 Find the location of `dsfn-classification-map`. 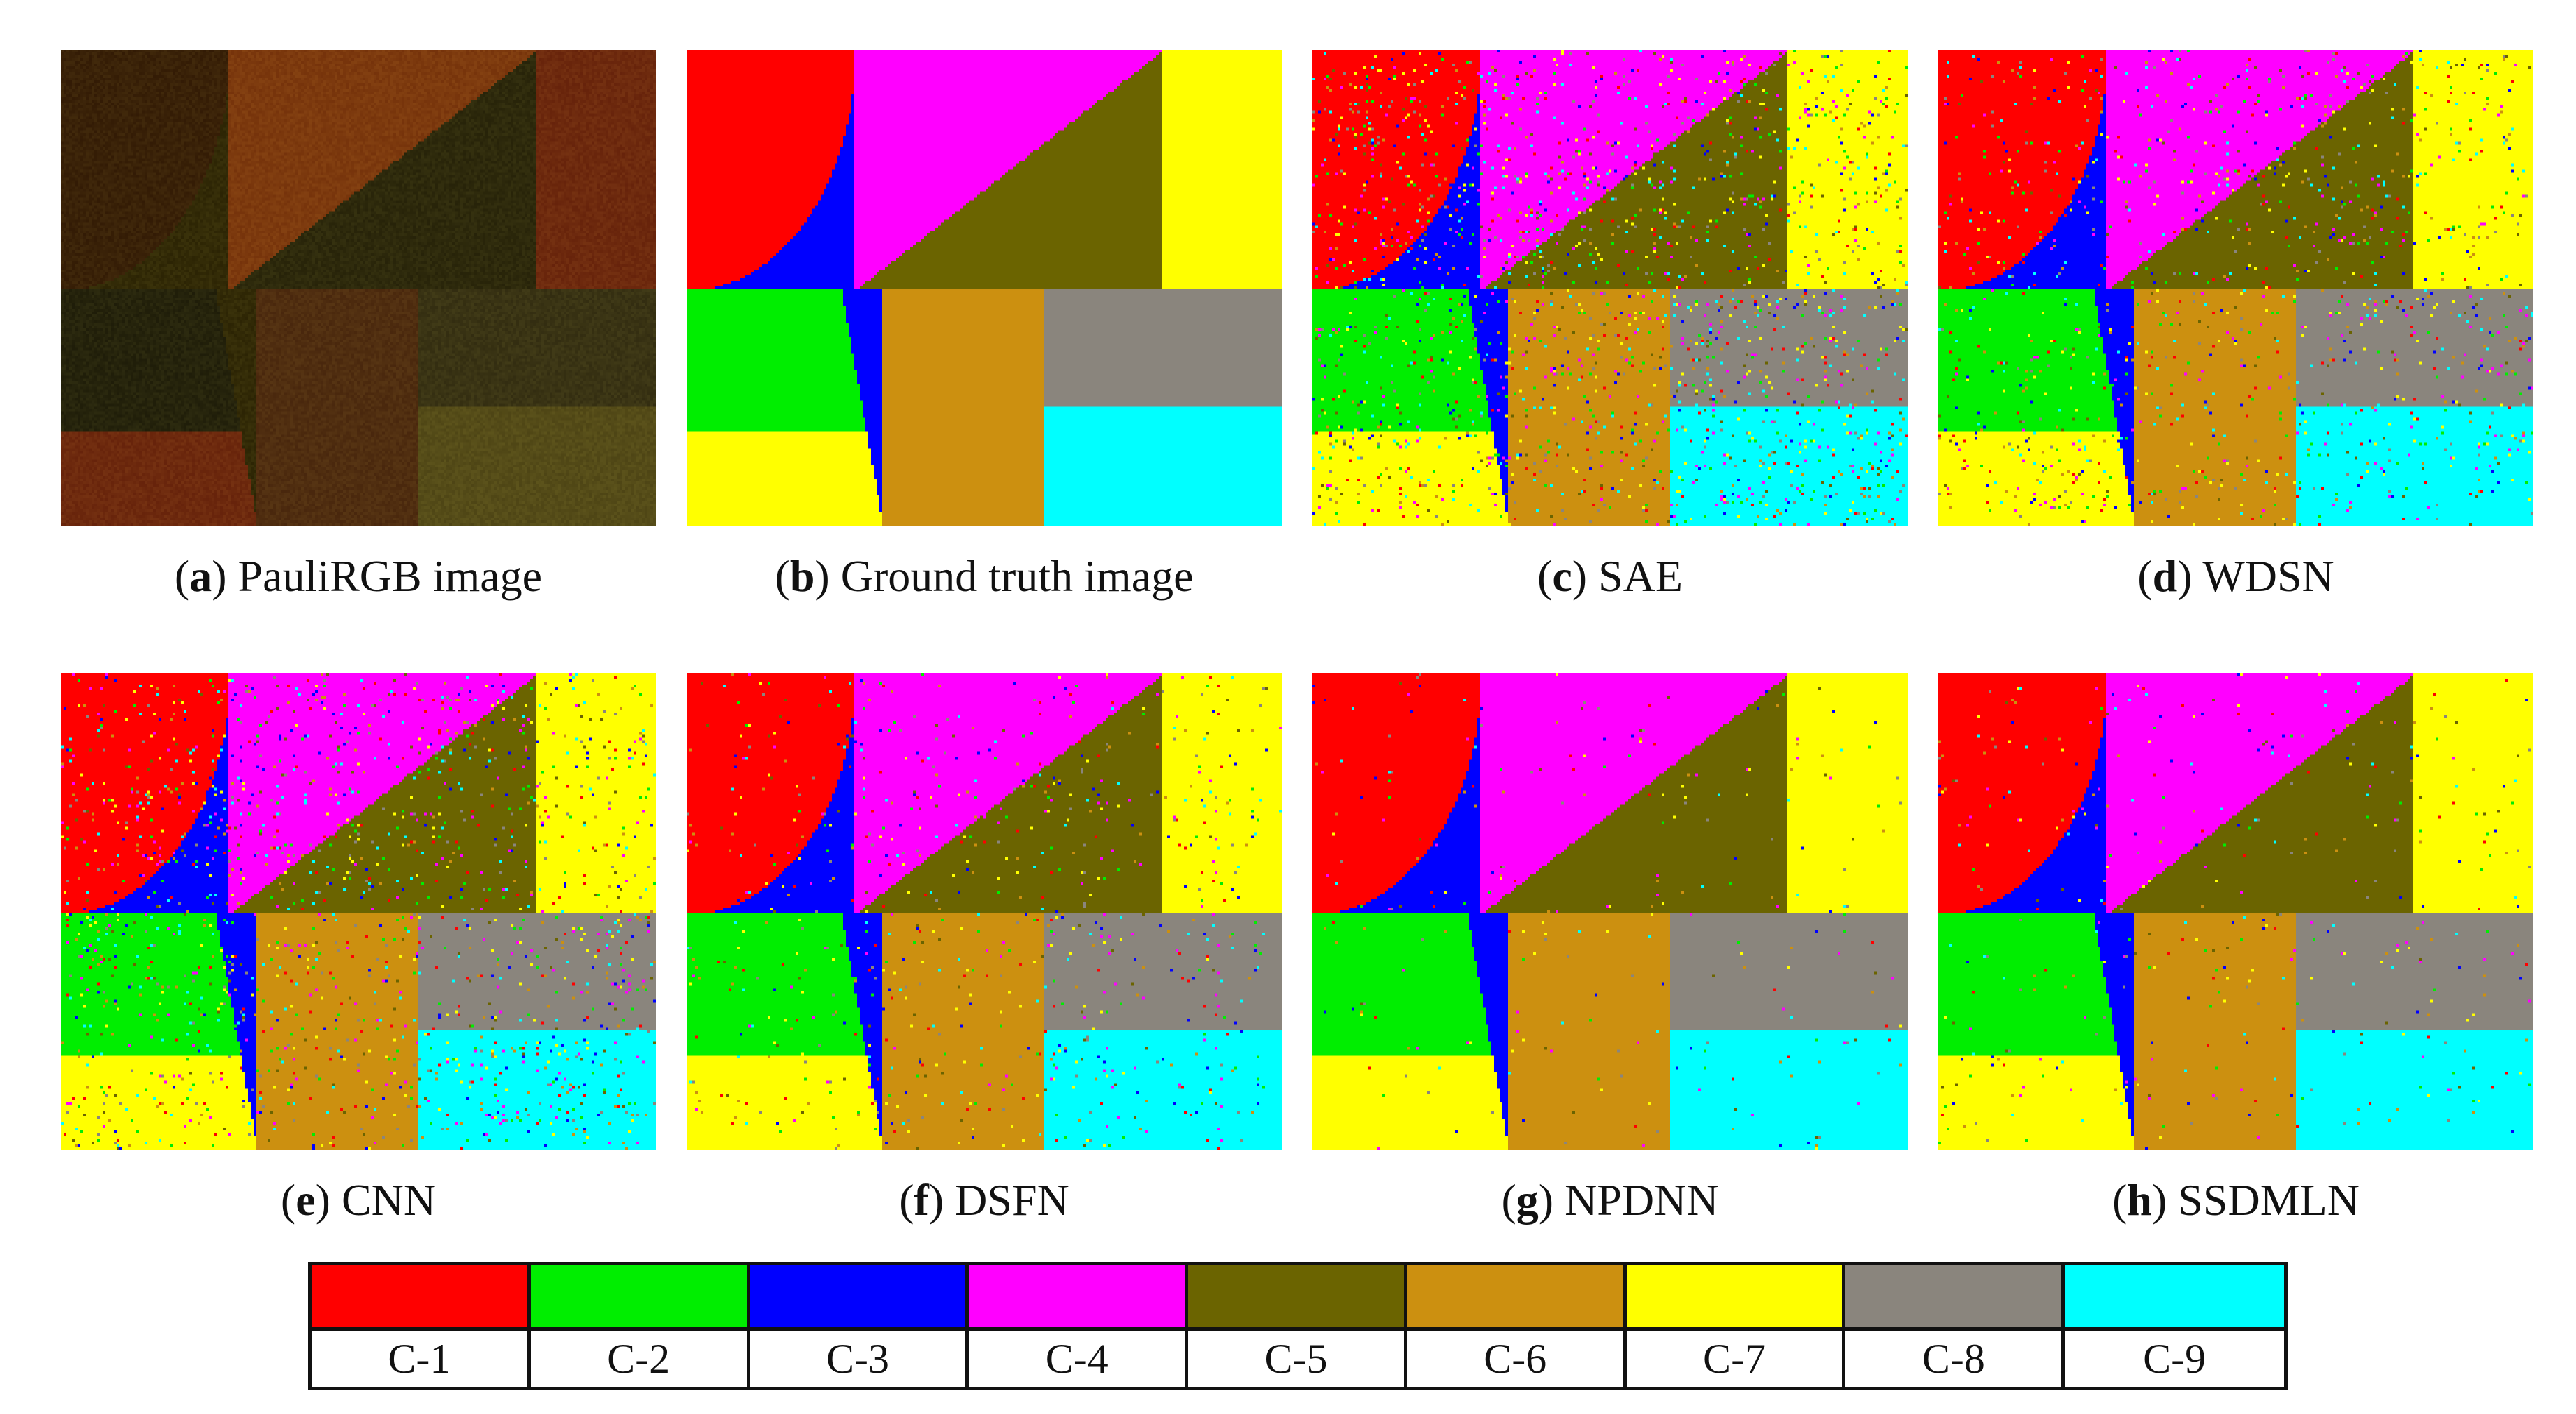

dsfn-classification-map is located at coordinates (985, 911).